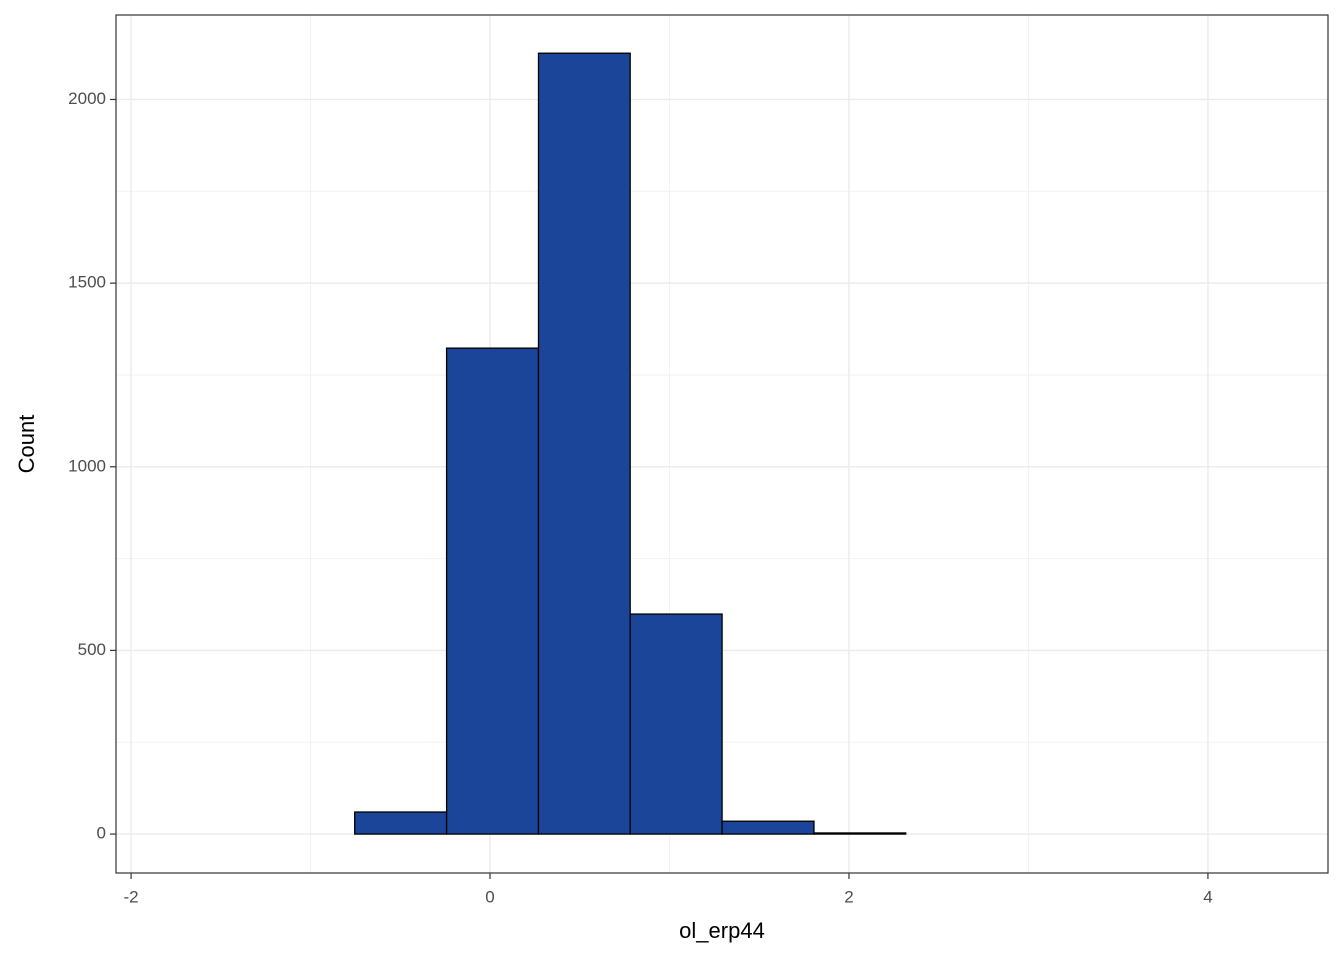 The width and height of the screenshot is (1344, 960). I want to click on x-tick-label: -2, so click(131, 896).